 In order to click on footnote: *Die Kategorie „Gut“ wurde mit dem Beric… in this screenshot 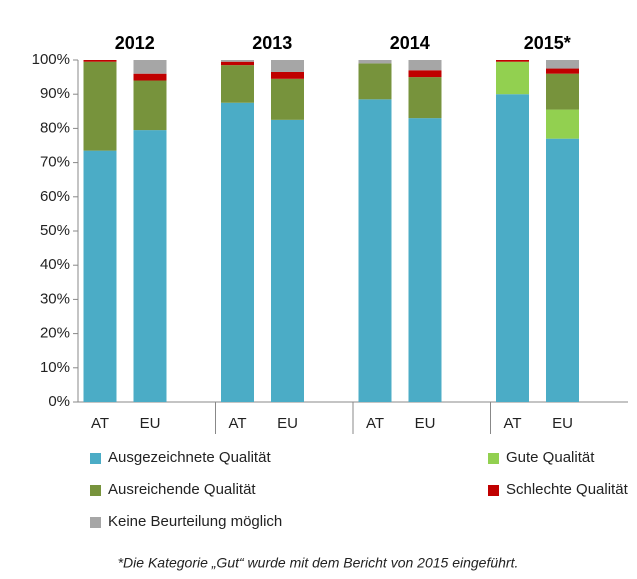, I will do `click(318, 563)`.